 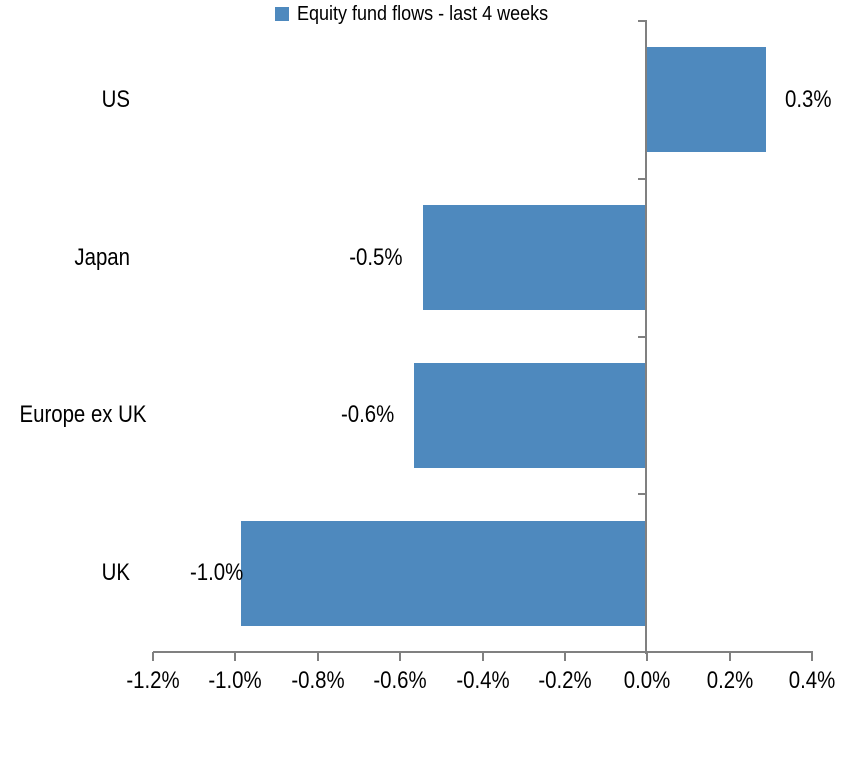 I want to click on zero-axis-line, so click(x=646, y=337).